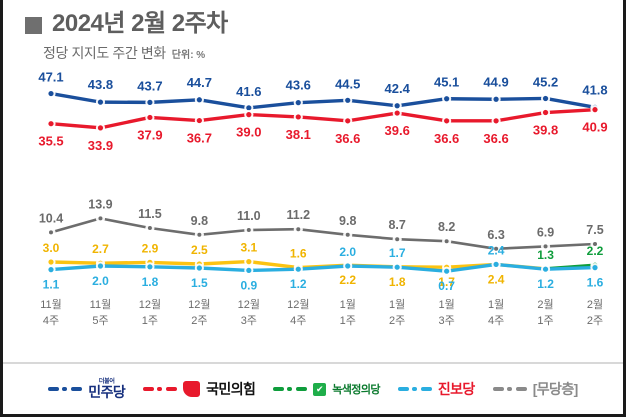  Describe the element at coordinates (107, 392) in the screenshot. I see `legend-name-dem: 민주당` at that location.